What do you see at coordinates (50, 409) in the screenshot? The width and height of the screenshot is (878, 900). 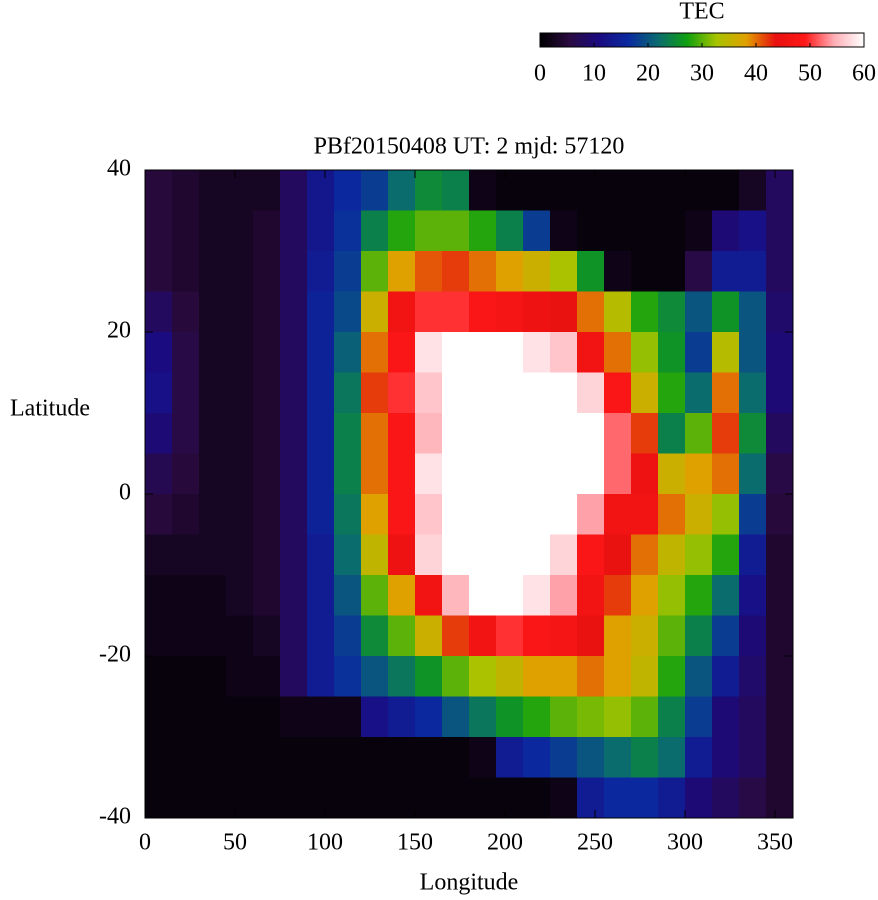 I see `y-axis-label: Latitude` at bounding box center [50, 409].